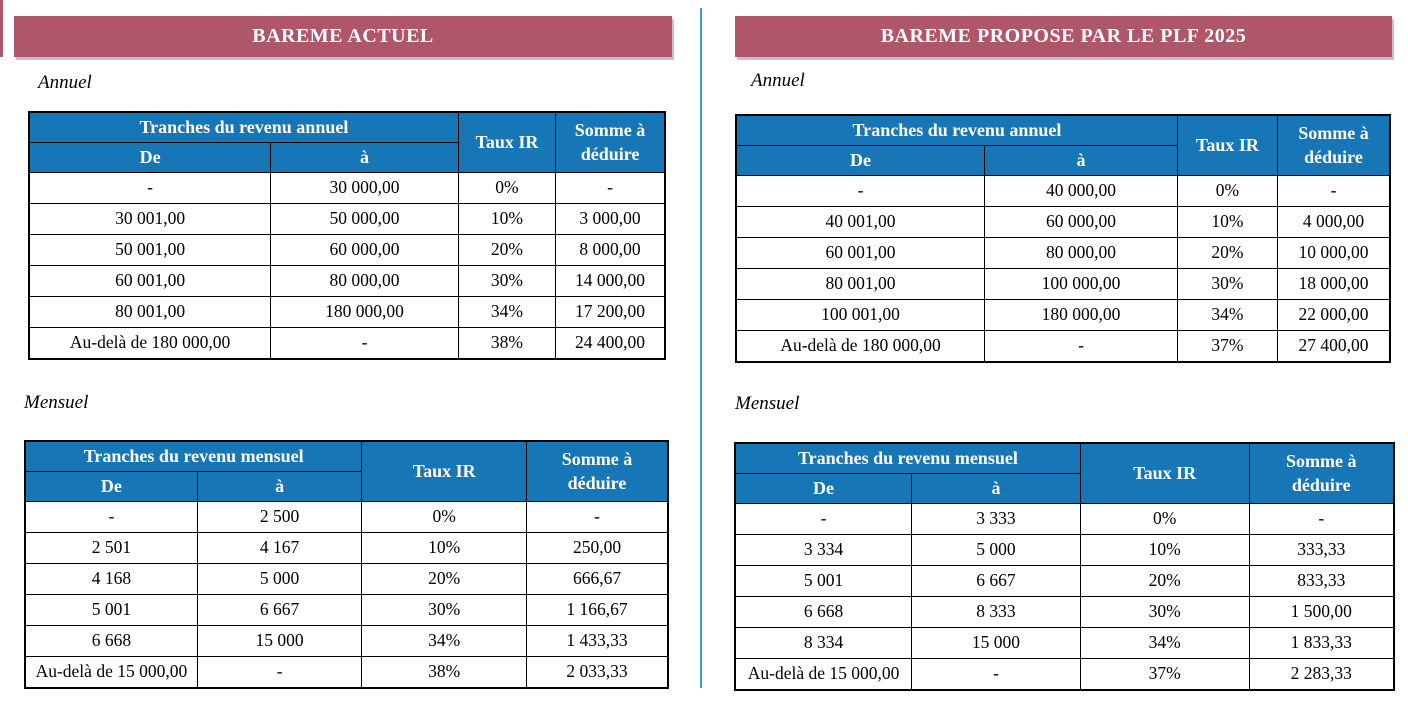 The image size is (1408, 720). I want to click on table-cell: 22 000,00, so click(1333, 315).